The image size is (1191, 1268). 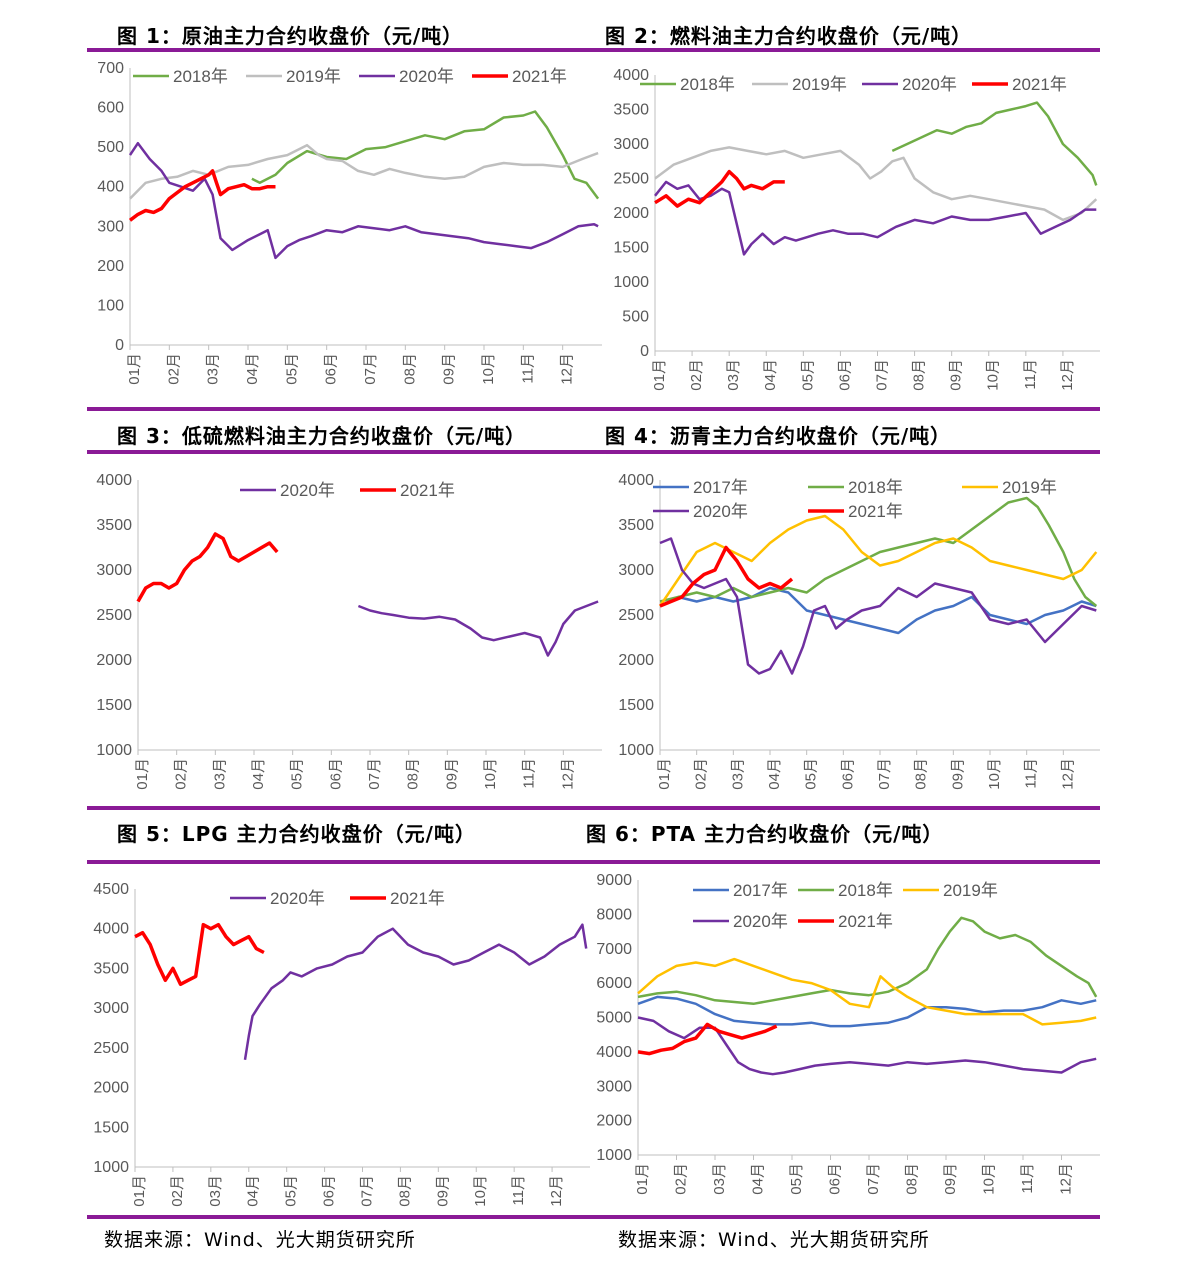 I want to click on fig4-title: 图 4：沥青主力合约收盘价（元/吨）, so click(x=778, y=436).